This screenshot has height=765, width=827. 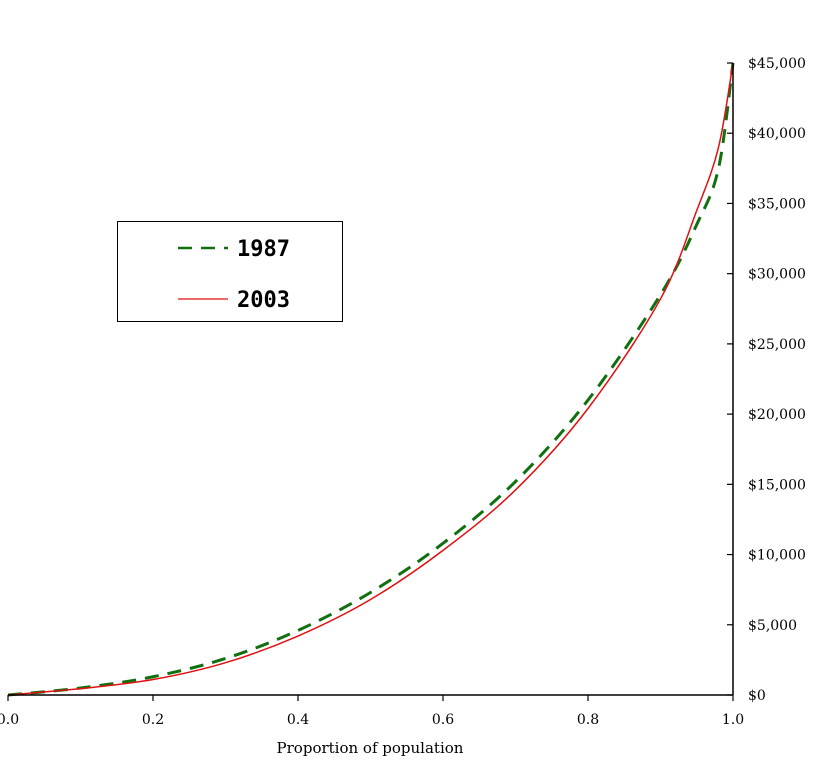 I want to click on x-axis-title: Proportion of population, so click(x=370, y=748).